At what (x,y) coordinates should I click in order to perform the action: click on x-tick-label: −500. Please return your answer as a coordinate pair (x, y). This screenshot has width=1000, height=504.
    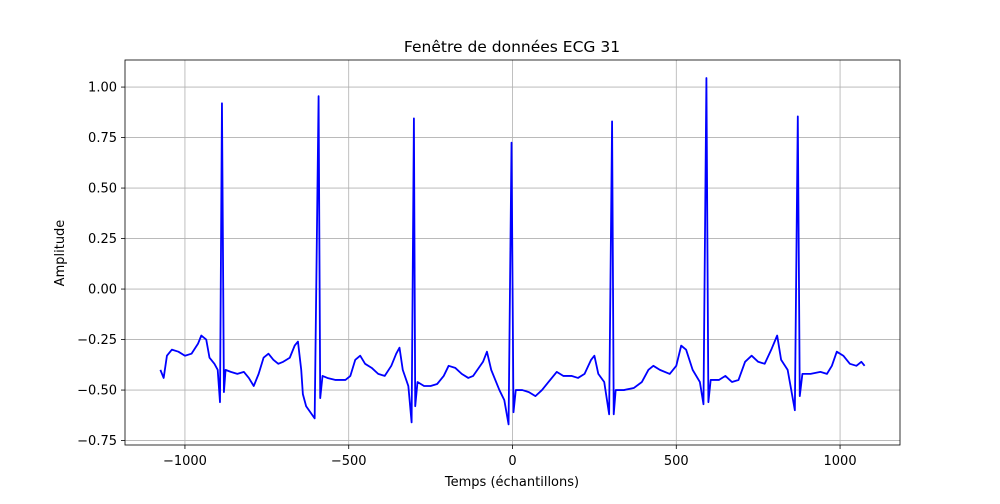
    Looking at the image, I should click on (349, 461).